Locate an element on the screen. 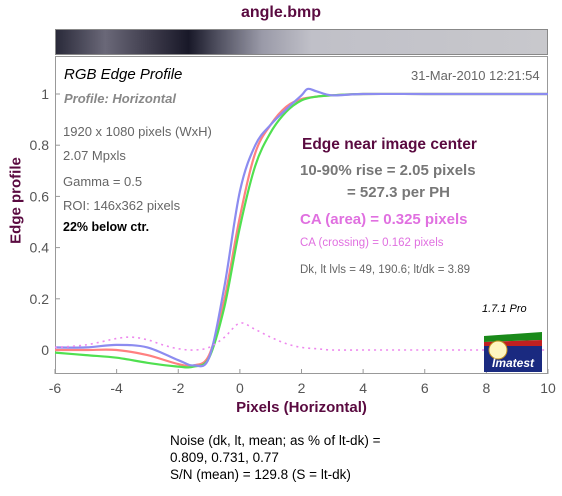  megapixels: 2.07 Mpxls is located at coordinates (94, 155).